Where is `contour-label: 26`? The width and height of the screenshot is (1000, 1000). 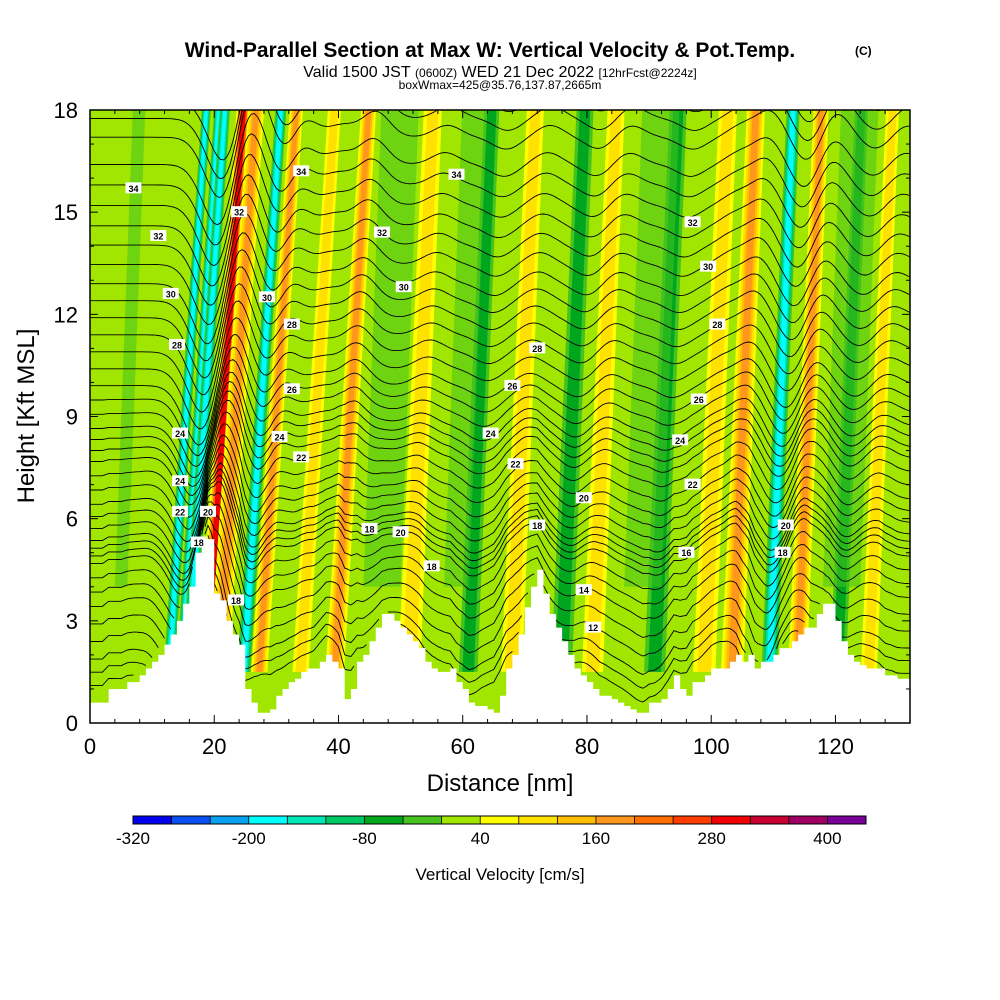
contour-label: 26 is located at coordinates (512, 385).